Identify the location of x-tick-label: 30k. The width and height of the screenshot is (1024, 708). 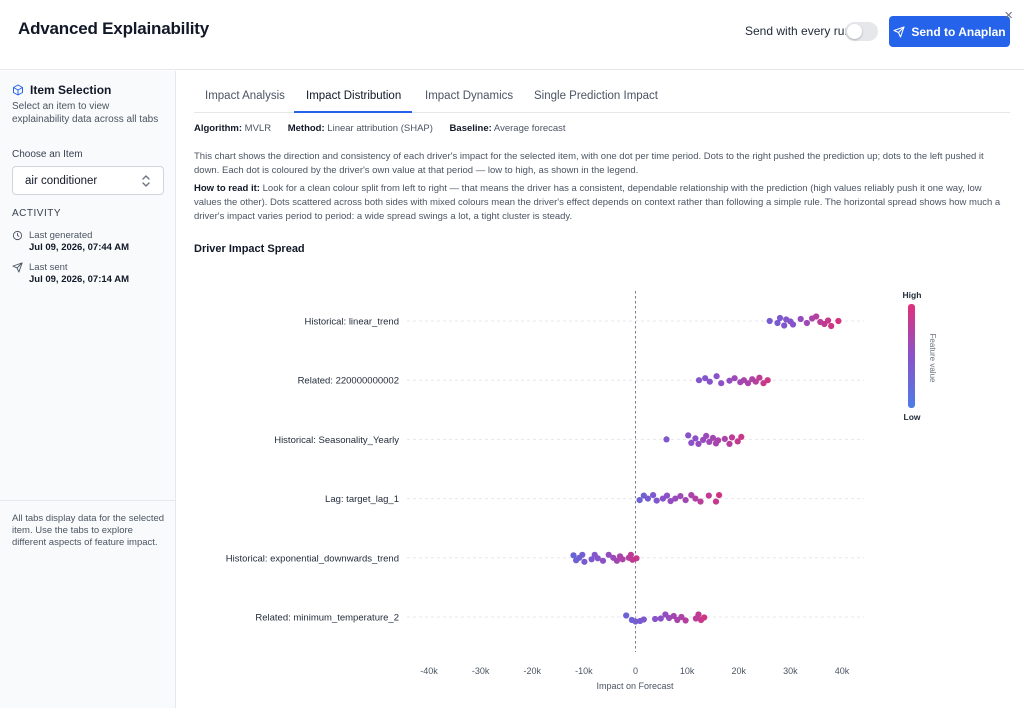
(790, 671).